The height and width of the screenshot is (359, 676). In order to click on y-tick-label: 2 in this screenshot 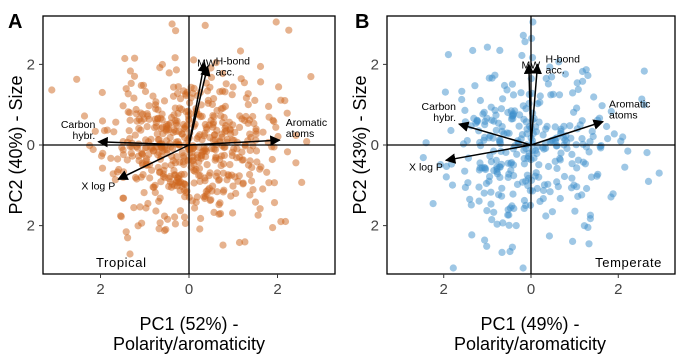, I will do `click(375, 64)`.